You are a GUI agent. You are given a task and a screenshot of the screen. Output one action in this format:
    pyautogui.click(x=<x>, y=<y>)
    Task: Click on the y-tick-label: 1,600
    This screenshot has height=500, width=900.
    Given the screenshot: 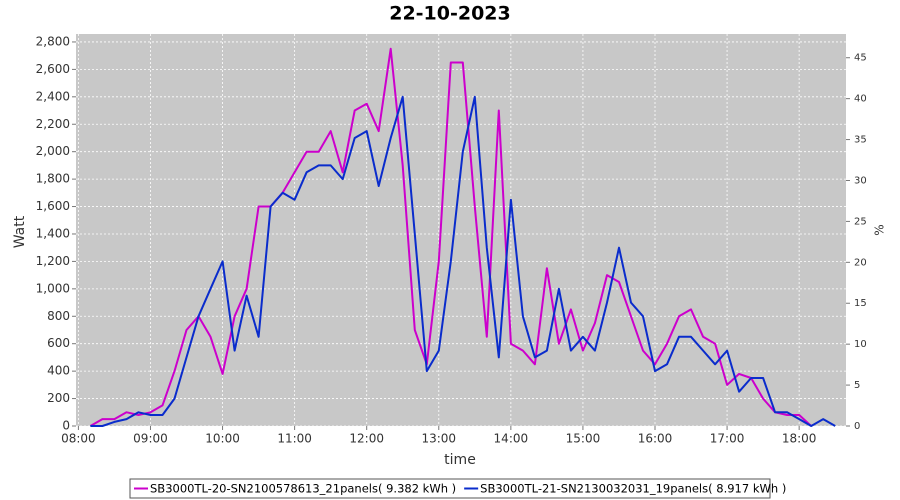 What is the action you would take?
    pyautogui.click(x=53, y=206)
    